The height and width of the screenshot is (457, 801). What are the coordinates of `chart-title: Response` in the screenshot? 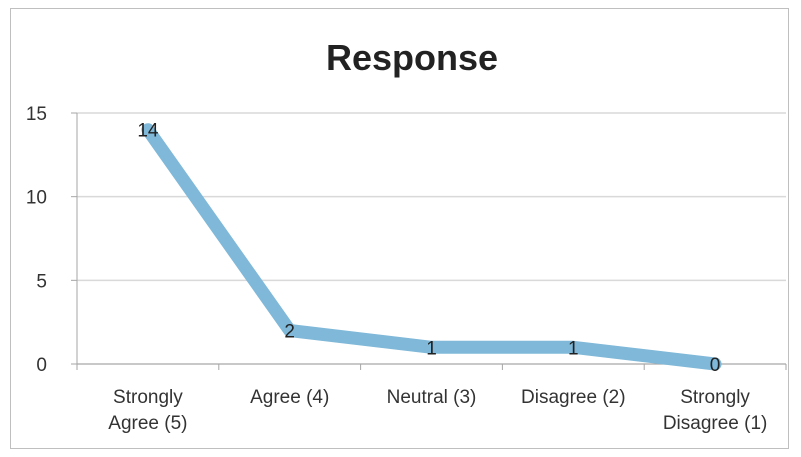 It's located at (412, 57).